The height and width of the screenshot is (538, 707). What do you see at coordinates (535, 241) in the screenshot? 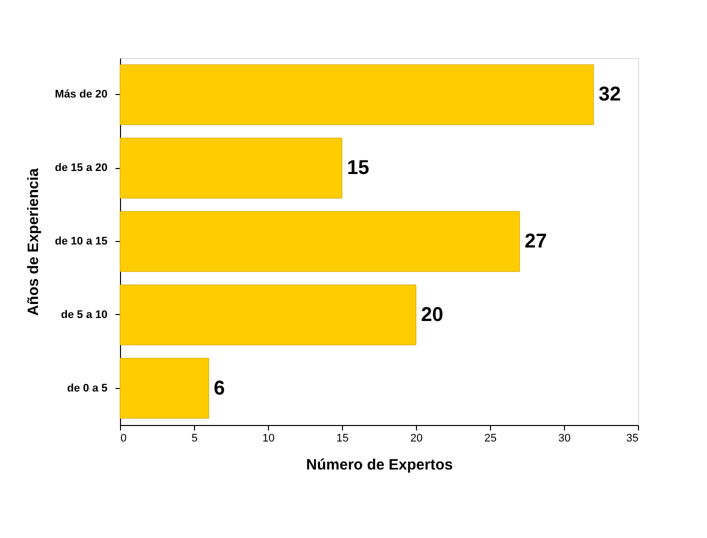
I see `data-label: 27` at bounding box center [535, 241].